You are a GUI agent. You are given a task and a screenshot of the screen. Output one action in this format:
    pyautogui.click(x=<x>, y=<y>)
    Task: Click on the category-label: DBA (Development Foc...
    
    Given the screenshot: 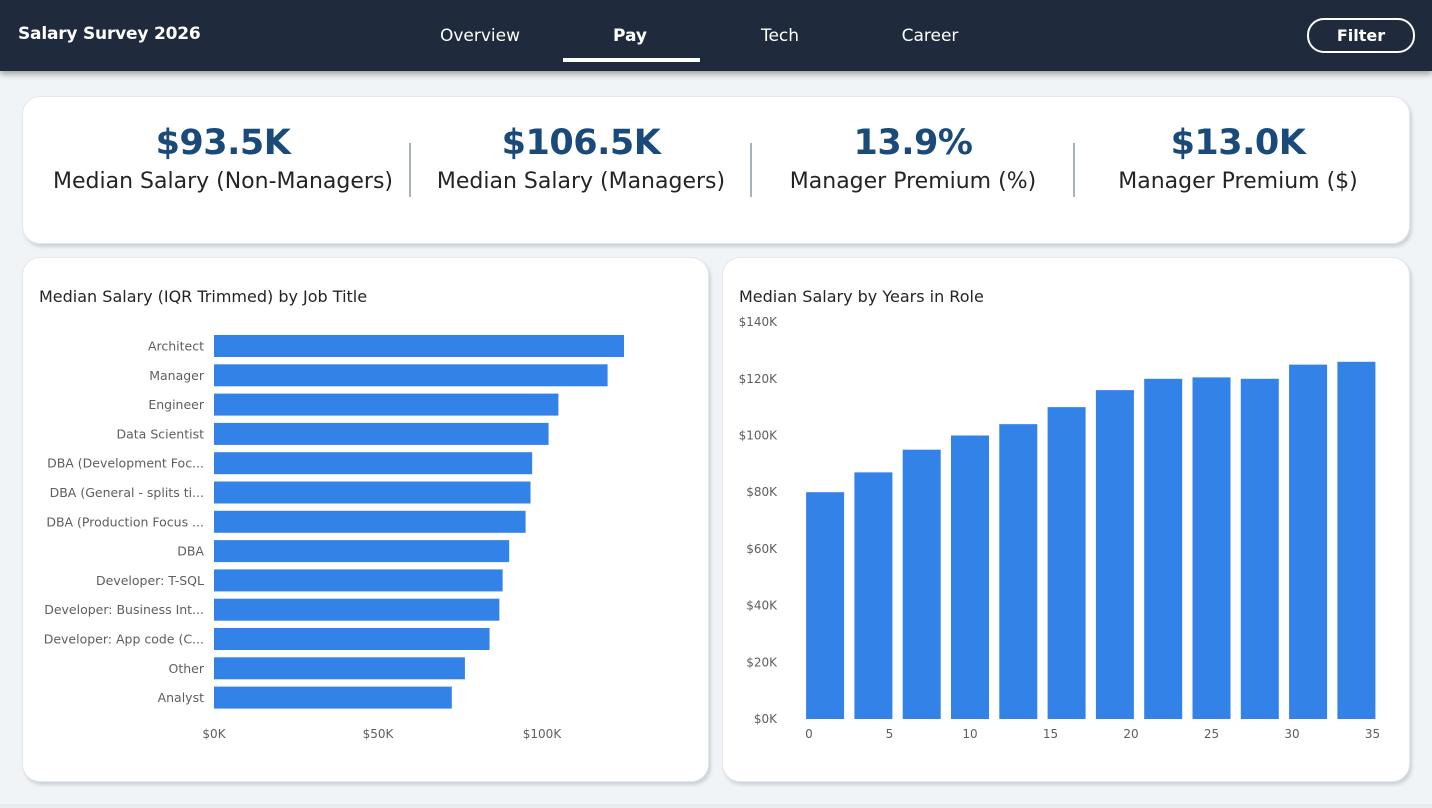 What is the action you would take?
    pyautogui.click(x=125, y=463)
    